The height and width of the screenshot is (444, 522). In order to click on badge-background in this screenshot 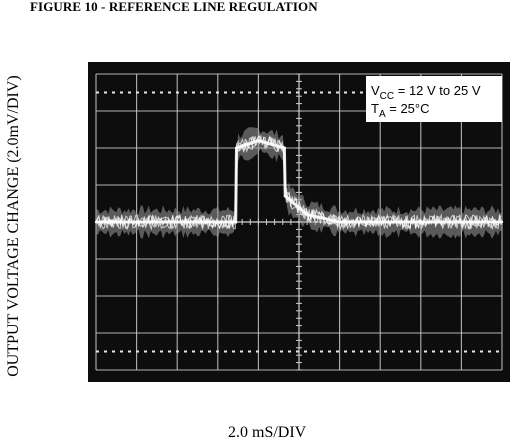, I will do `click(434, 99)`.